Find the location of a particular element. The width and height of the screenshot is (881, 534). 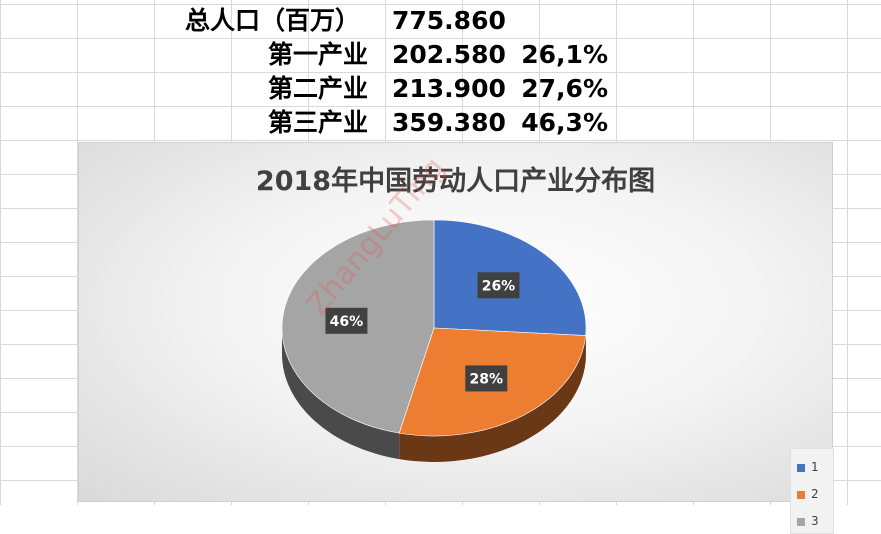

row-secondary-label: 第二产业 is located at coordinates (259, 89).